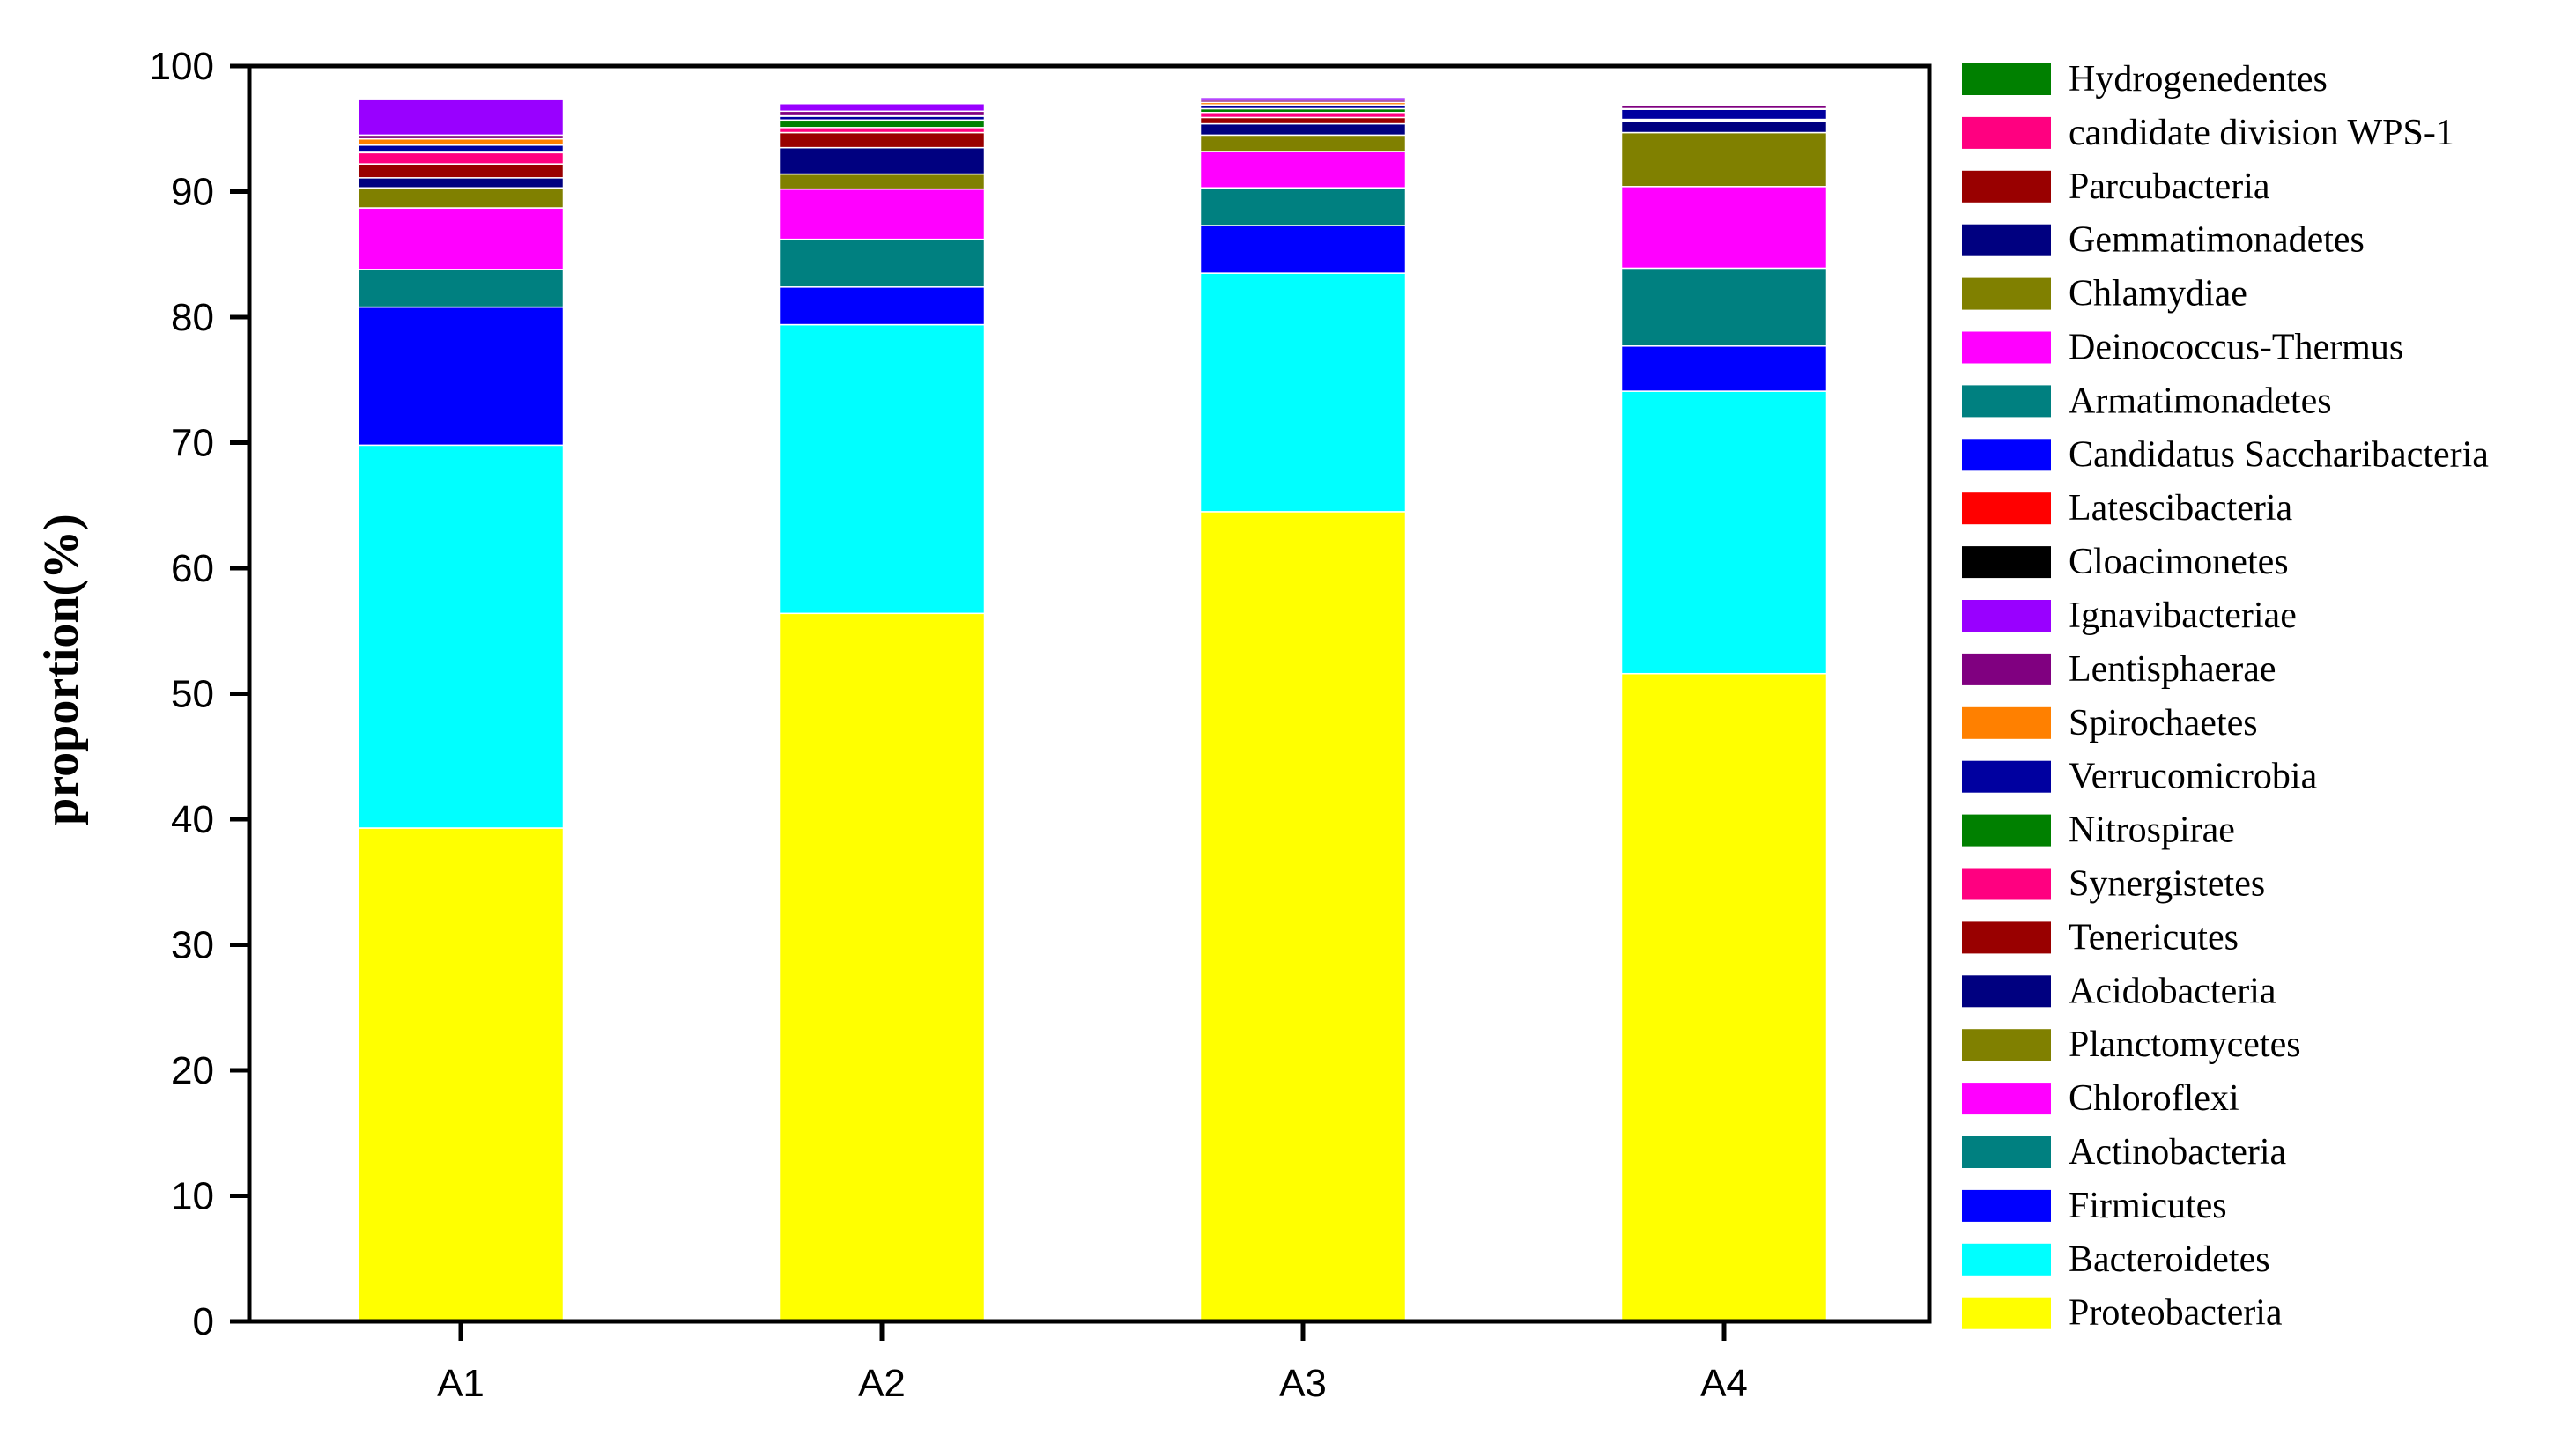 The width and height of the screenshot is (2576, 1435). What do you see at coordinates (1303, 250) in the screenshot?
I see `bar-segment-a3-firmicutes` at bounding box center [1303, 250].